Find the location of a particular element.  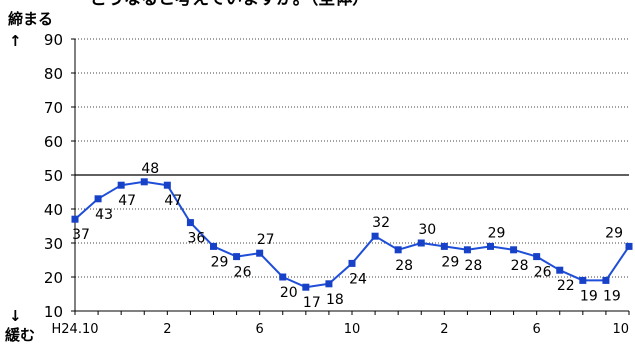

y-tick-label: 60 is located at coordinates (53, 142).